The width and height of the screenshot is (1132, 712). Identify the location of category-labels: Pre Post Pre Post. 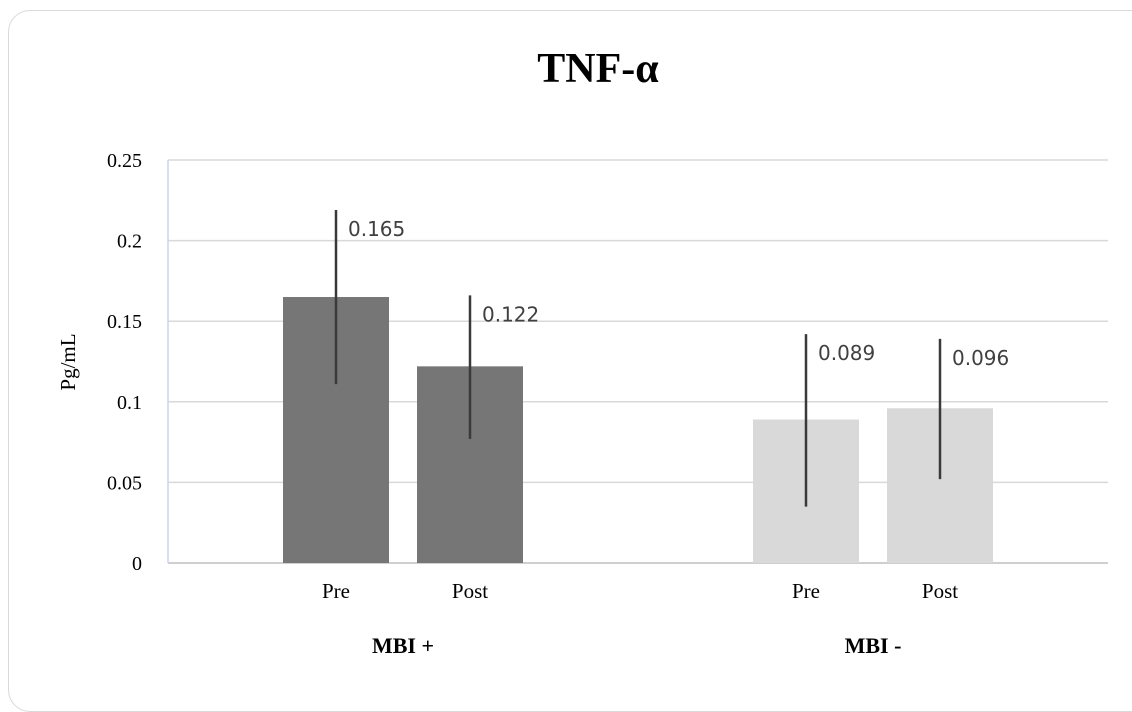
(640, 591).